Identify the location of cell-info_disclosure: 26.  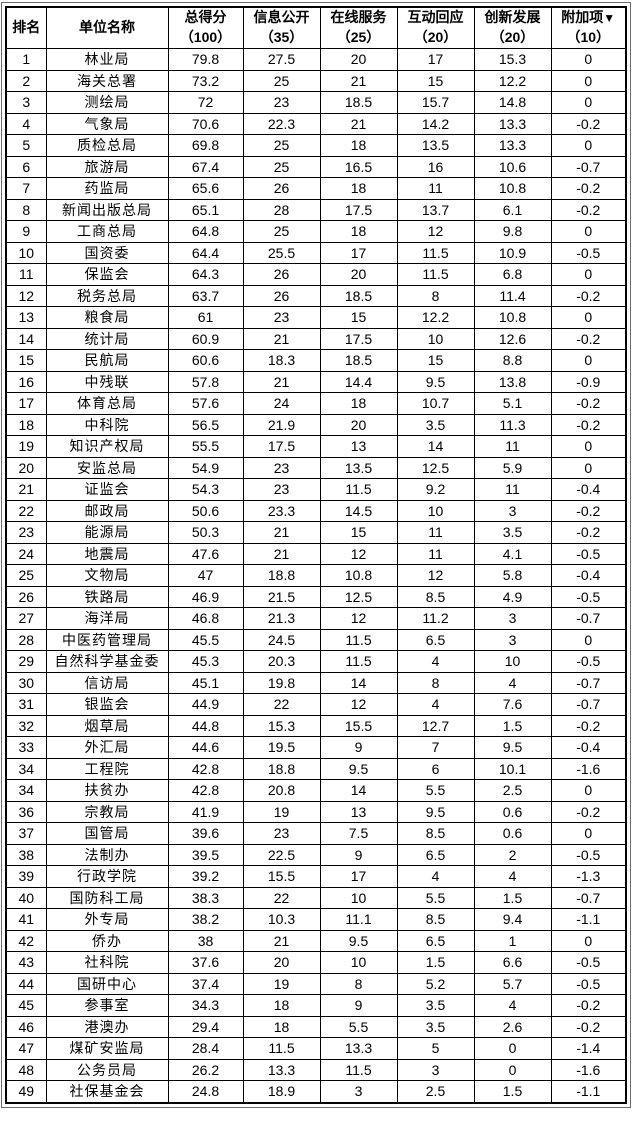
(281, 295).